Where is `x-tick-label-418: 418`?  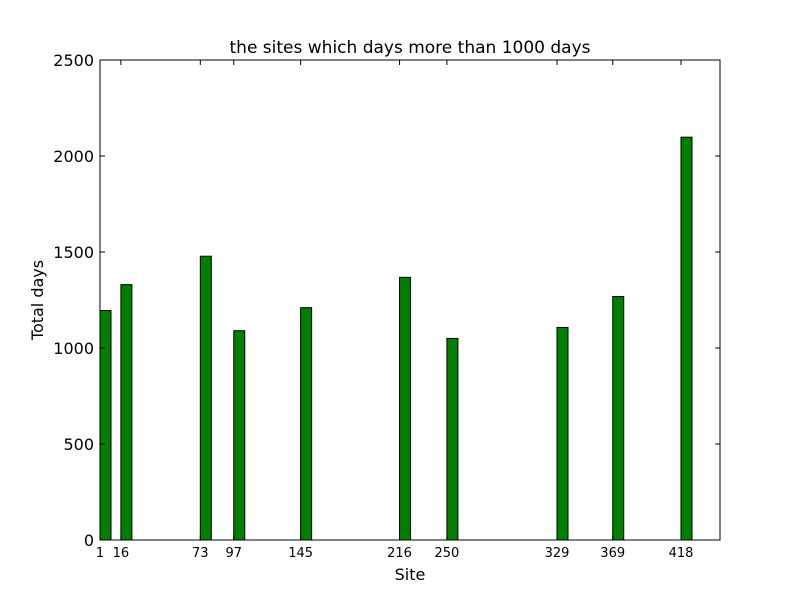 x-tick-label-418: 418 is located at coordinates (681, 553).